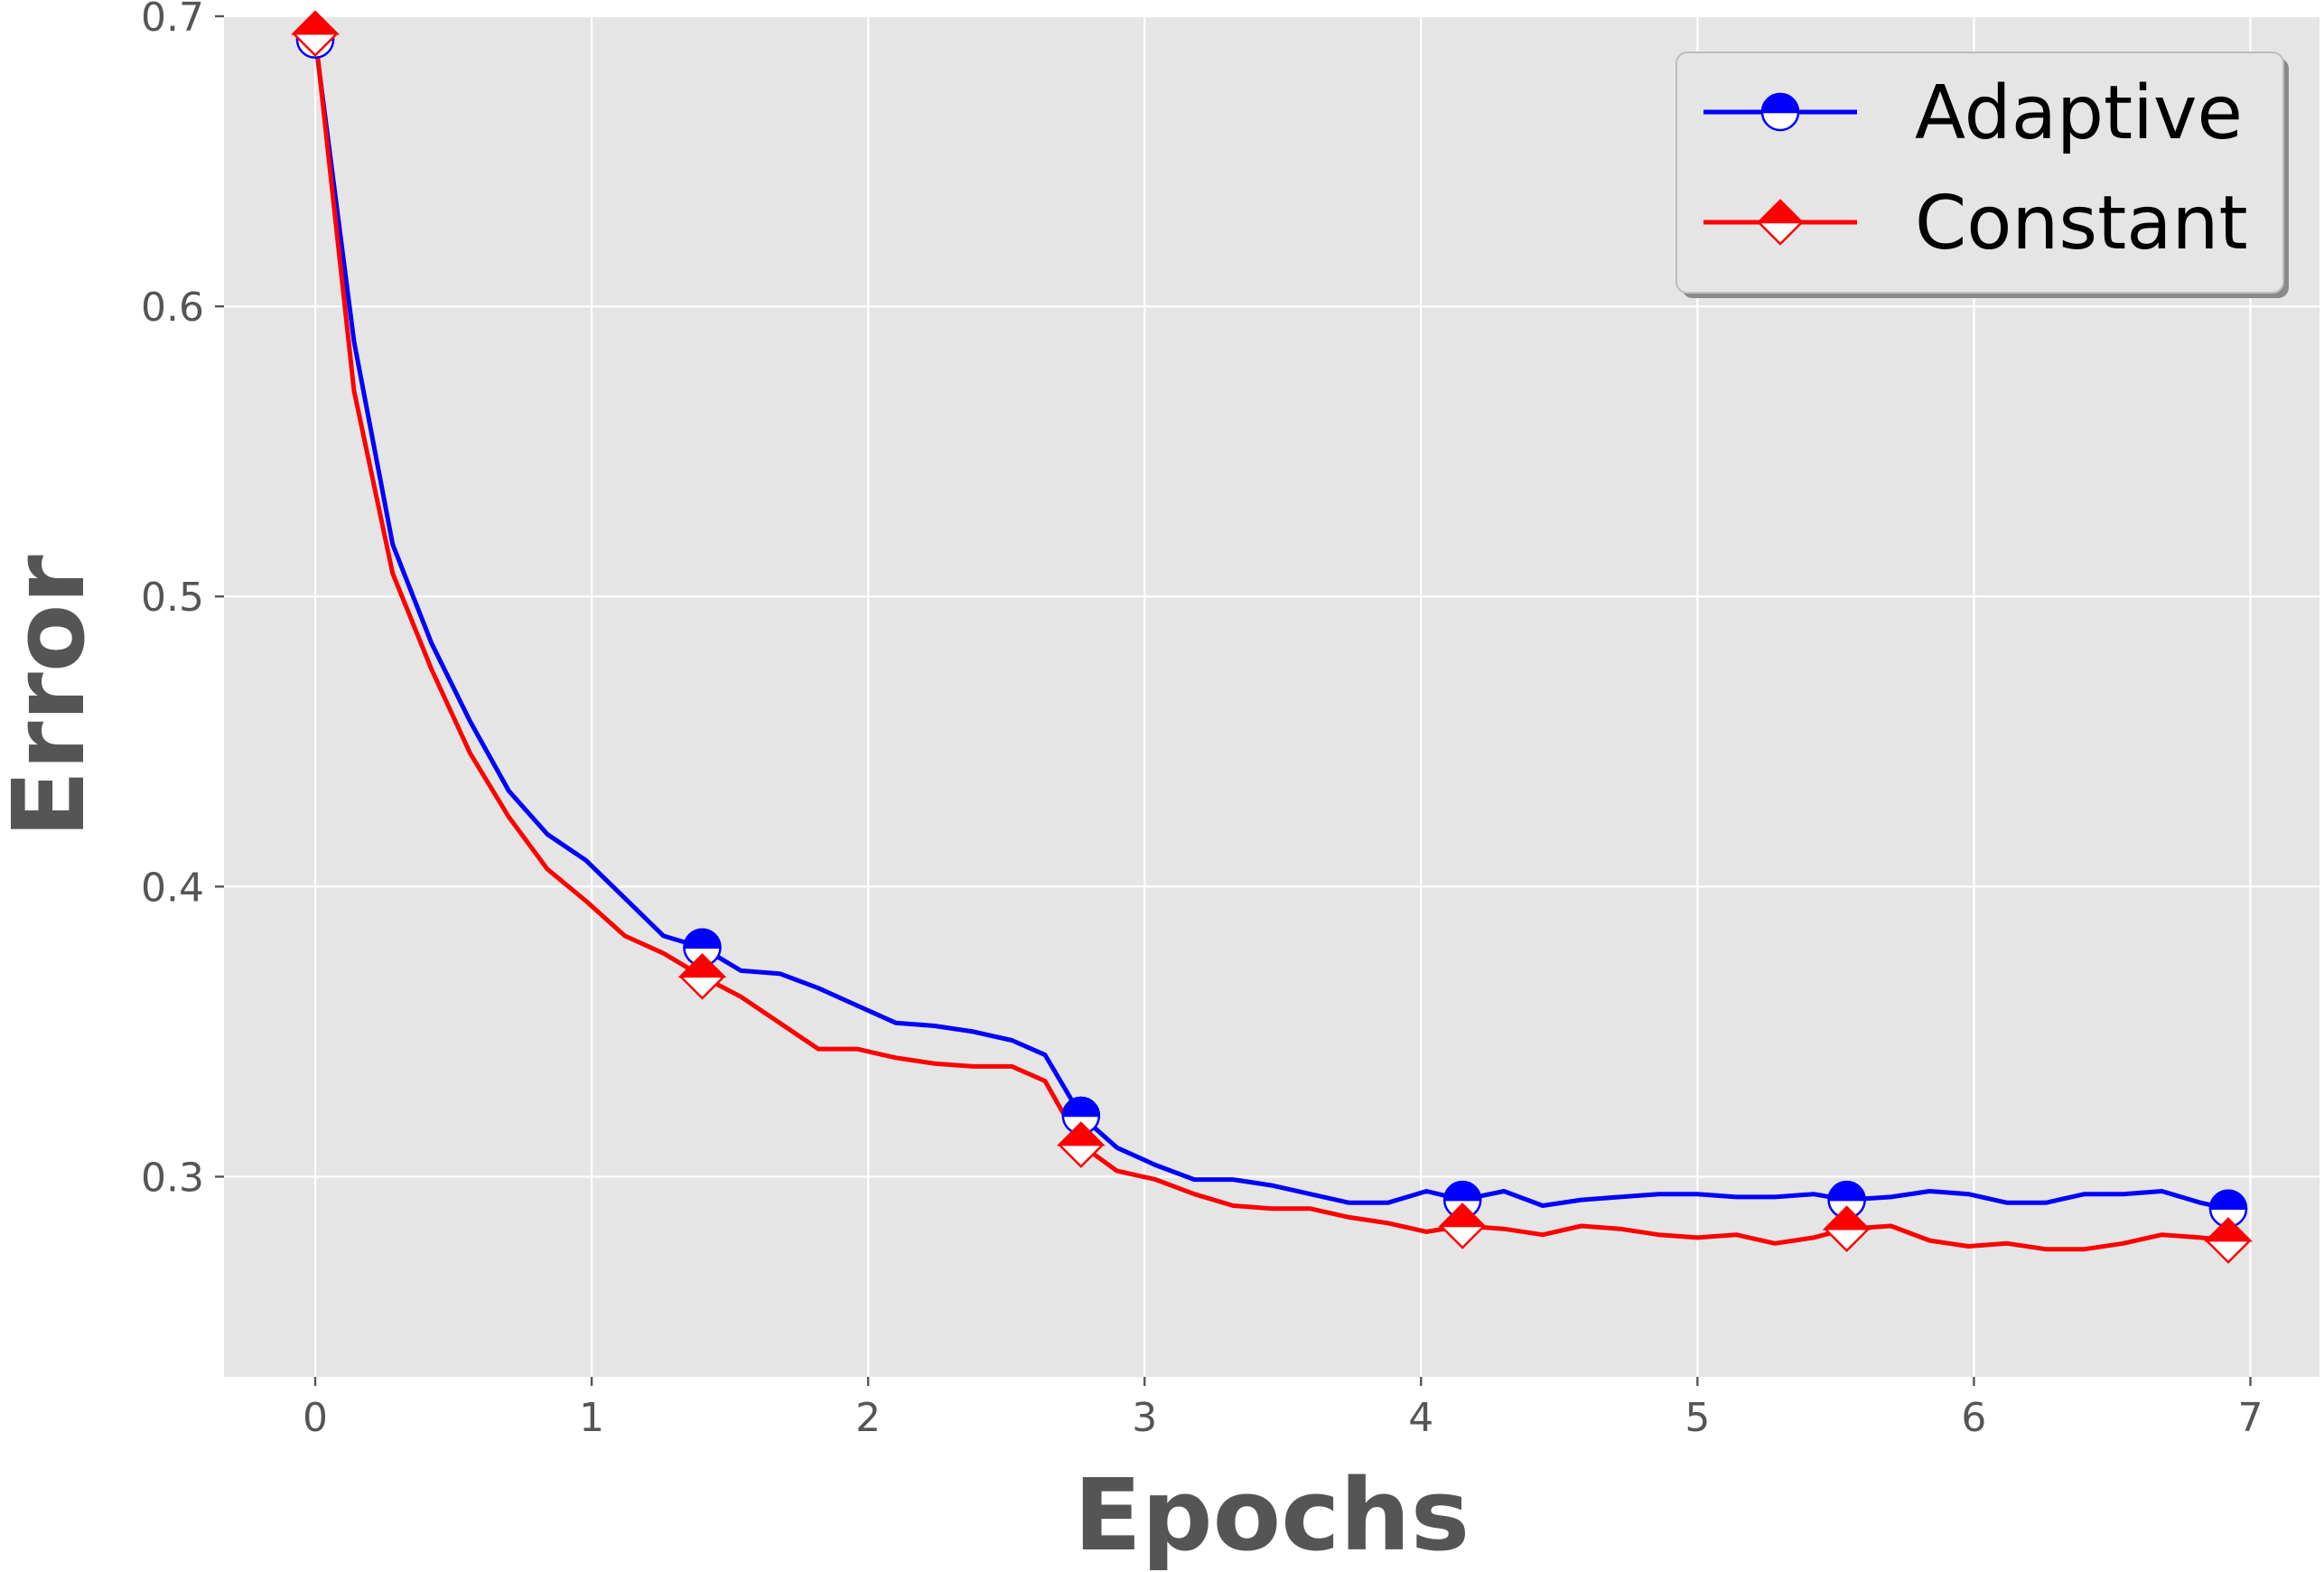  Describe the element at coordinates (172, 598) in the screenshot. I see `y-tick-label: 0.5` at that location.